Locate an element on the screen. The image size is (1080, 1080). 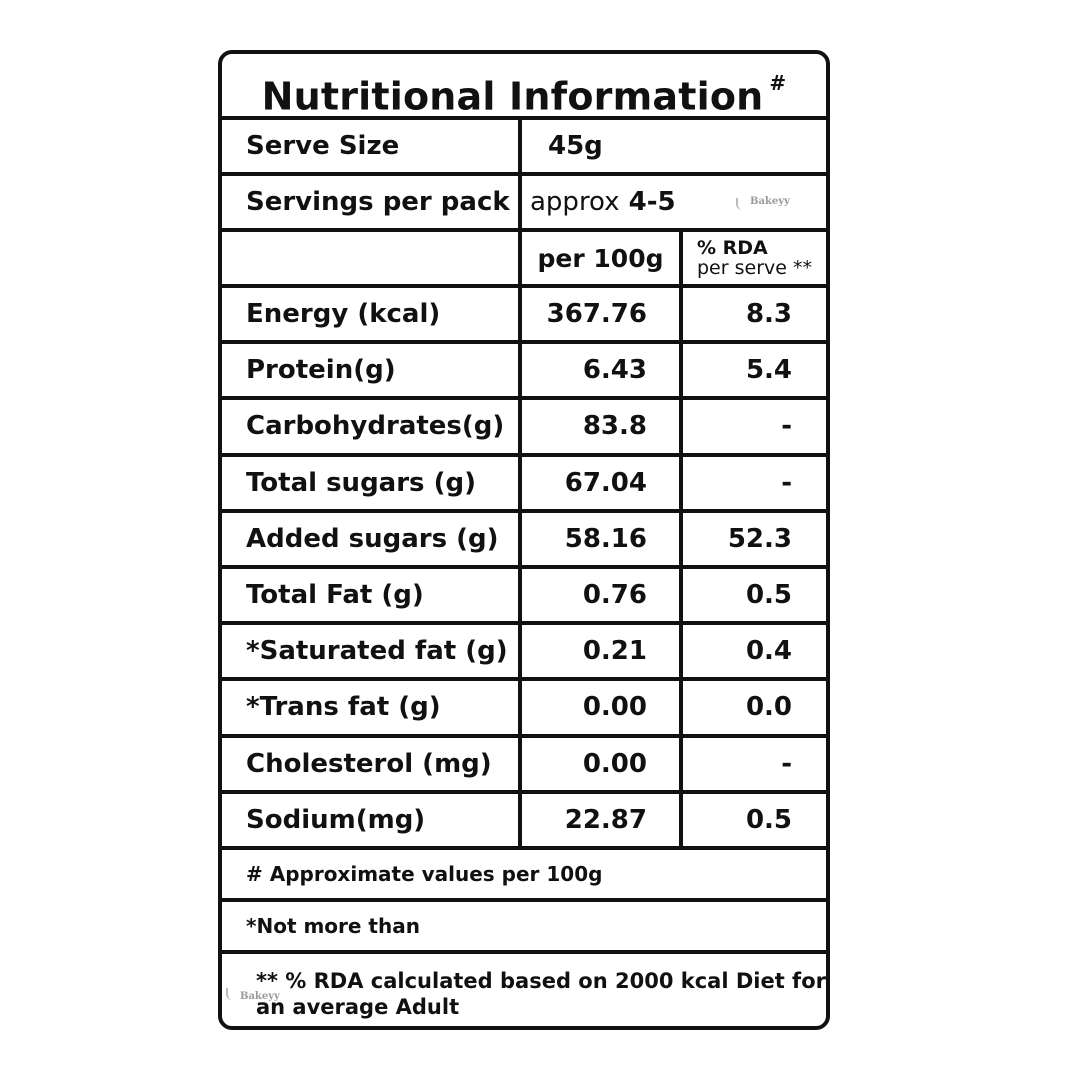
serve-size-value: 45g is located at coordinates (575, 146).